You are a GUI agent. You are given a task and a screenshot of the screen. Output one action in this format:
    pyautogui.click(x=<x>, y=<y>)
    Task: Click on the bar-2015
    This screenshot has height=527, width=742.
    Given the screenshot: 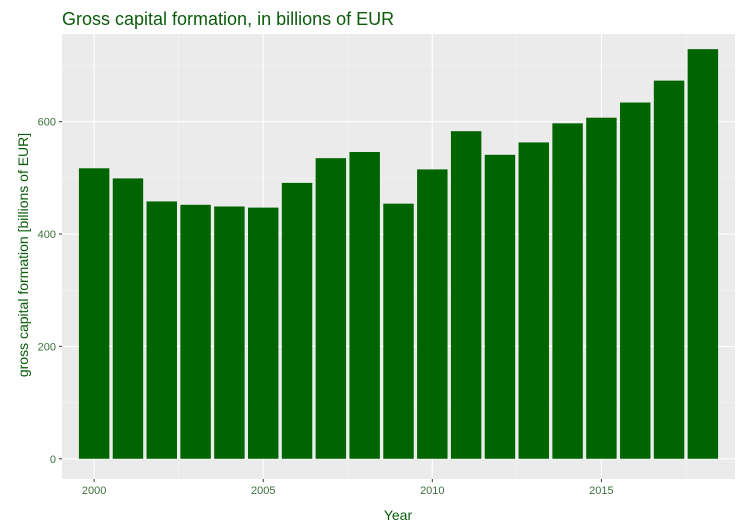 What is the action you would take?
    pyautogui.click(x=601, y=288)
    